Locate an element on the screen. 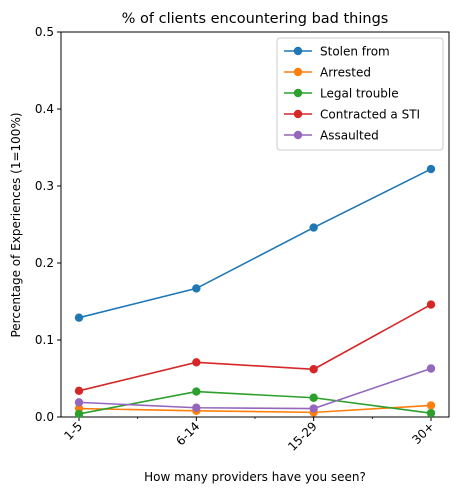  y-axis-label: Percentage of Experiences (1=100%) is located at coordinates (16, 224).